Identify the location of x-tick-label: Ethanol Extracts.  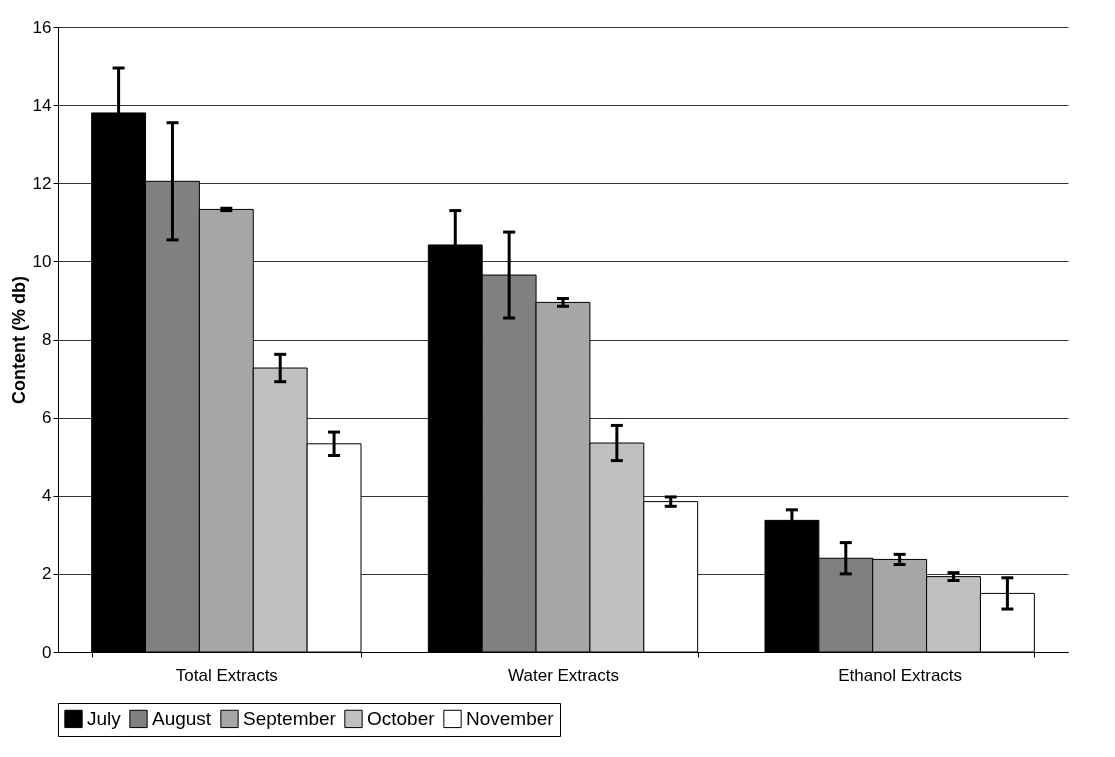
(900, 675).